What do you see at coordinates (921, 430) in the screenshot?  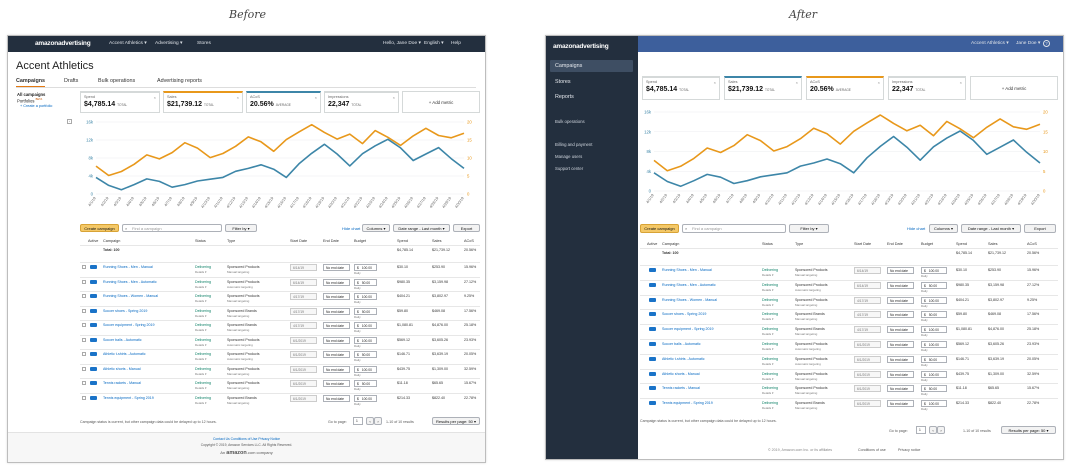 I see `page-number-input: 1` at bounding box center [921, 430].